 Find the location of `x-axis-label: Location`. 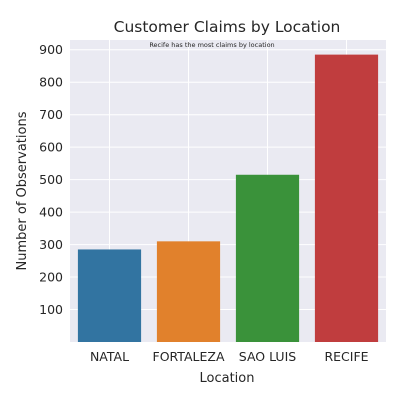

x-axis-label: Location is located at coordinates (227, 378).